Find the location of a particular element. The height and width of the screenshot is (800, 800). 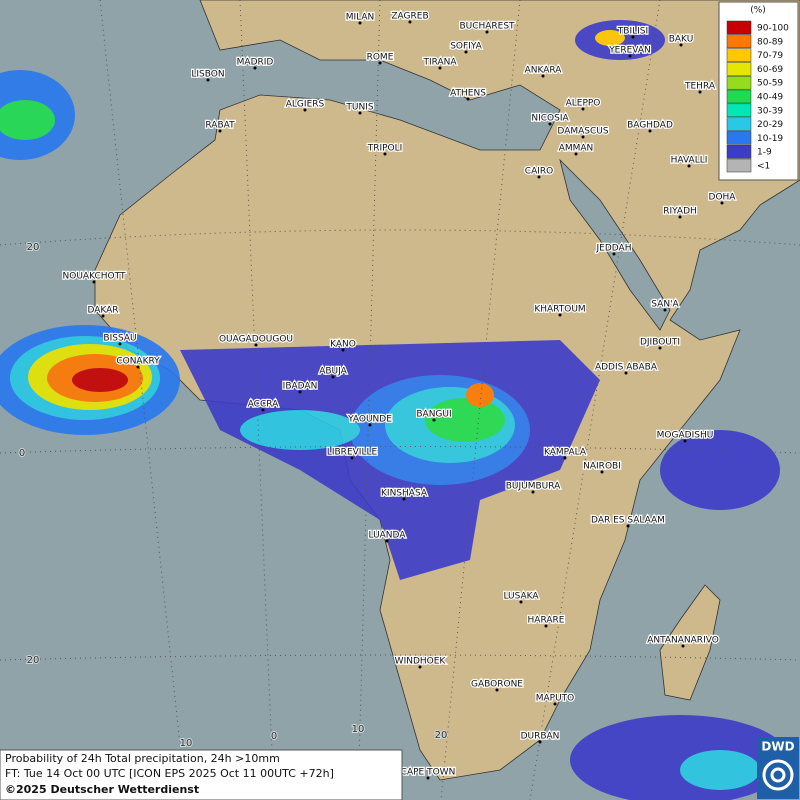

city-label: YEREVAN is located at coordinates (629, 51).